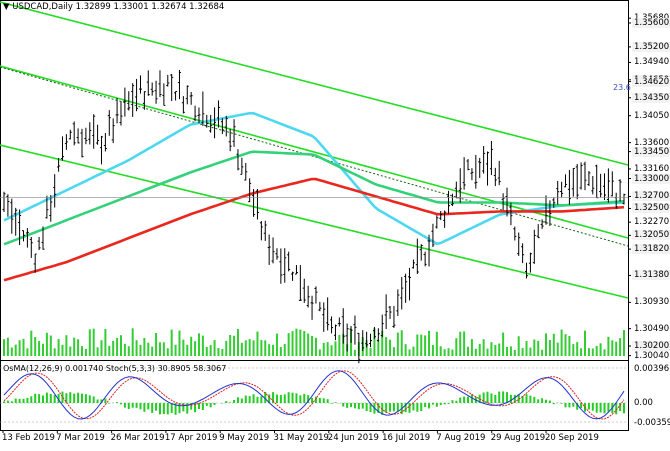  Describe the element at coordinates (6, 7) in the screenshot. I see `symbol-title-icon: ▼` at that location.